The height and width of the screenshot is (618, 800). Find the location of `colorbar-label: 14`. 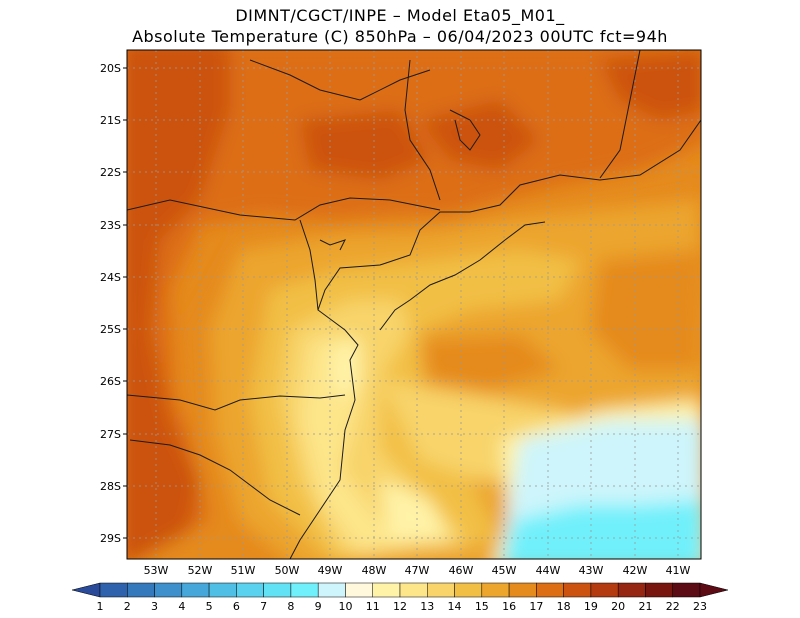

colorbar-label: 14 is located at coordinates (455, 606).